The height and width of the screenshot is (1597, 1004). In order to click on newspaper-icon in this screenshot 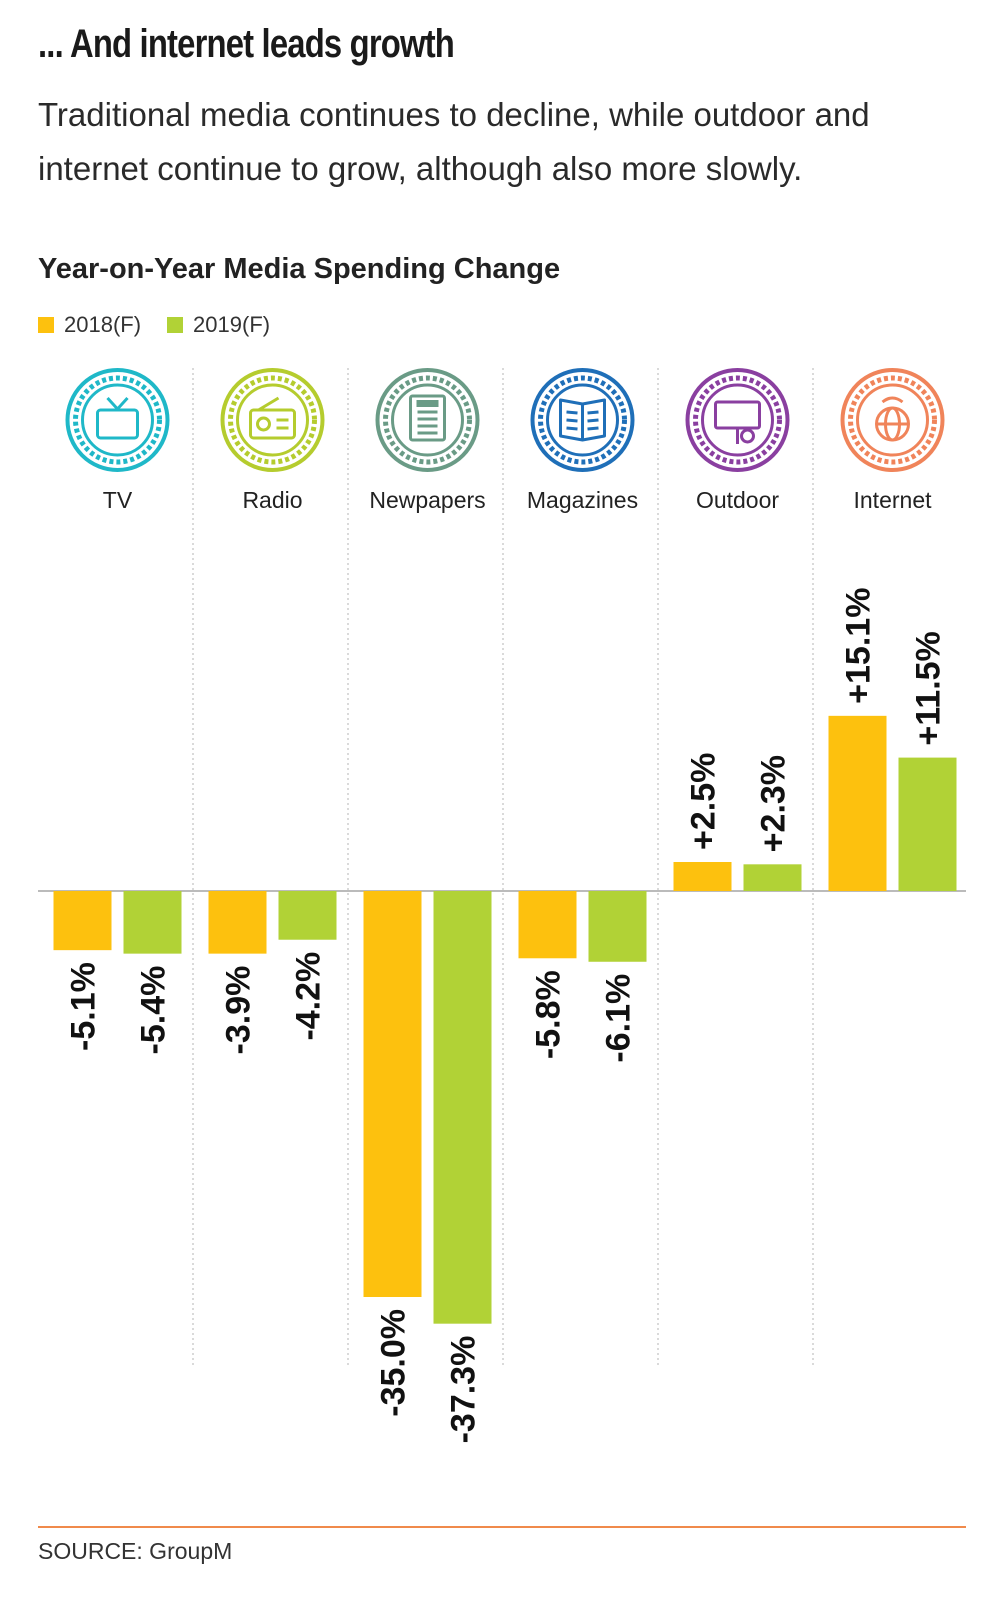, I will do `click(427, 420)`.